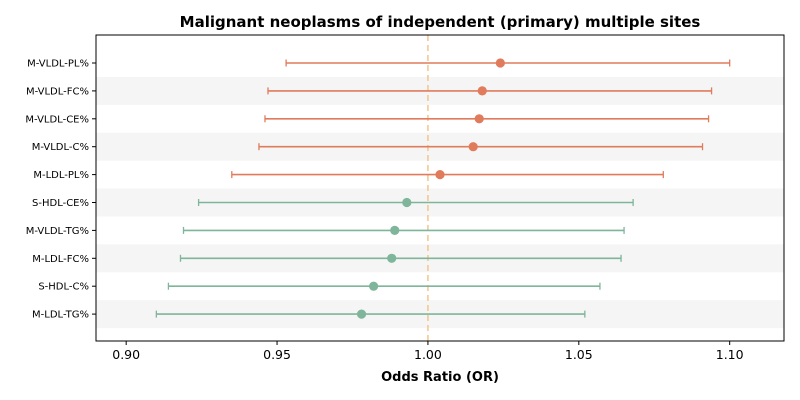 This screenshot has width=800, height=400. I want to click on y-tick-label: M-VLDL-C%, so click(60, 147).